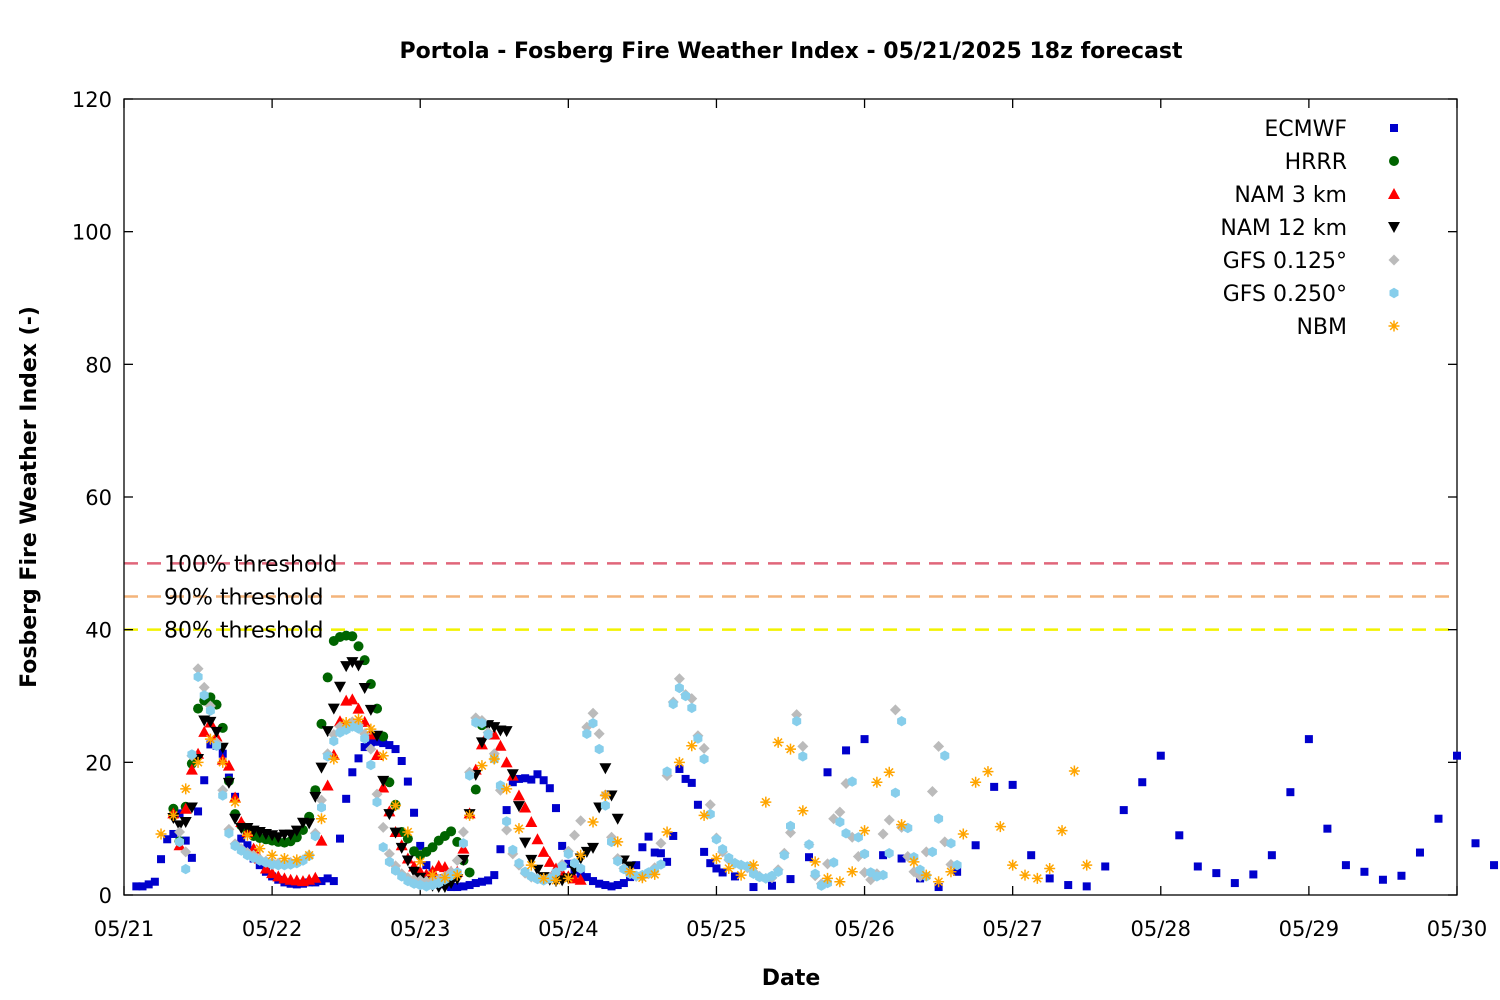  I want to click on x-axis-label: Date, so click(791, 978).